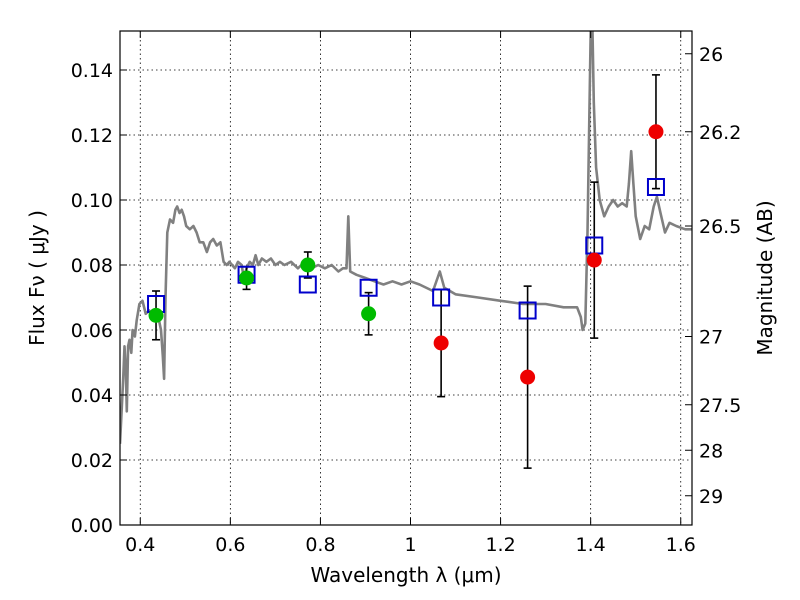  What do you see at coordinates (765, 277) in the screenshot?
I see `y2-axis-label: Magnitude (AB)` at bounding box center [765, 277].